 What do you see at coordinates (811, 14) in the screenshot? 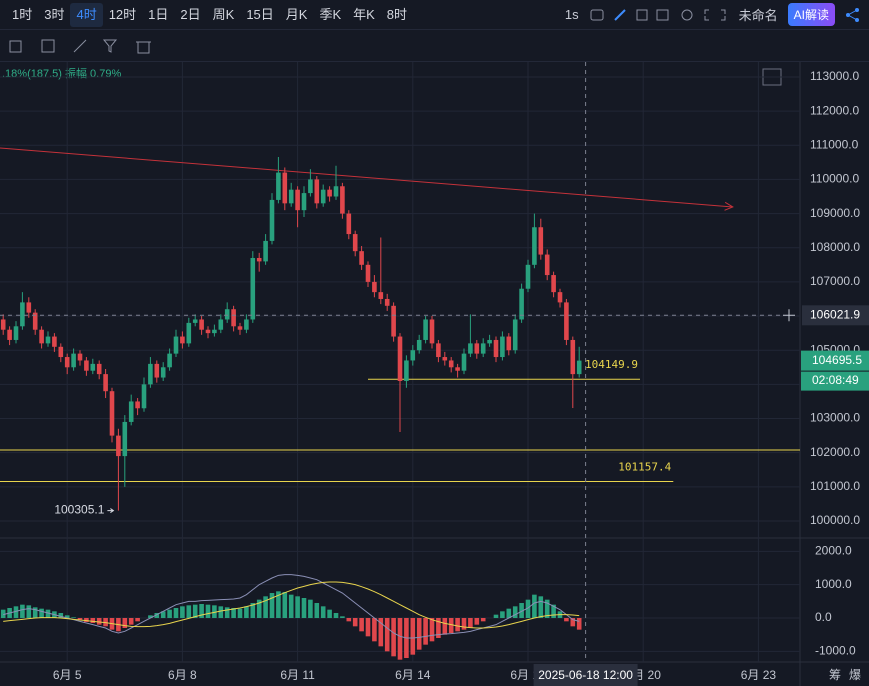
I see `ai-button: AI解读` at bounding box center [811, 14].